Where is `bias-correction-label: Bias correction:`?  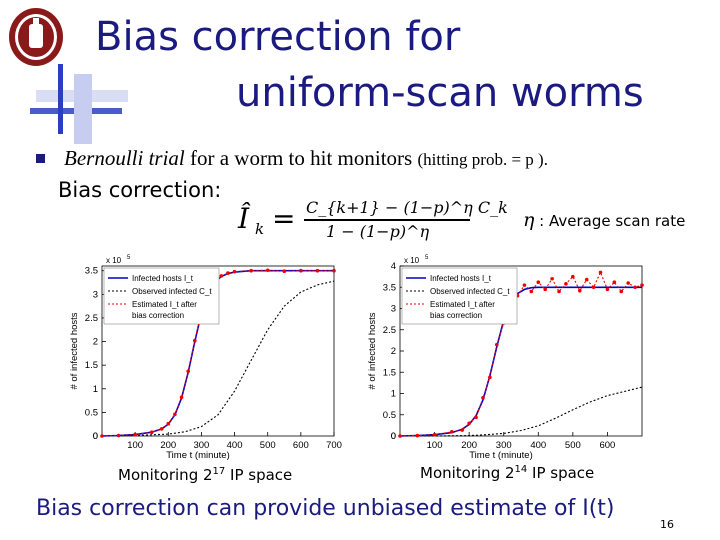
bias-correction-label: Bias correction: is located at coordinates (140, 190).